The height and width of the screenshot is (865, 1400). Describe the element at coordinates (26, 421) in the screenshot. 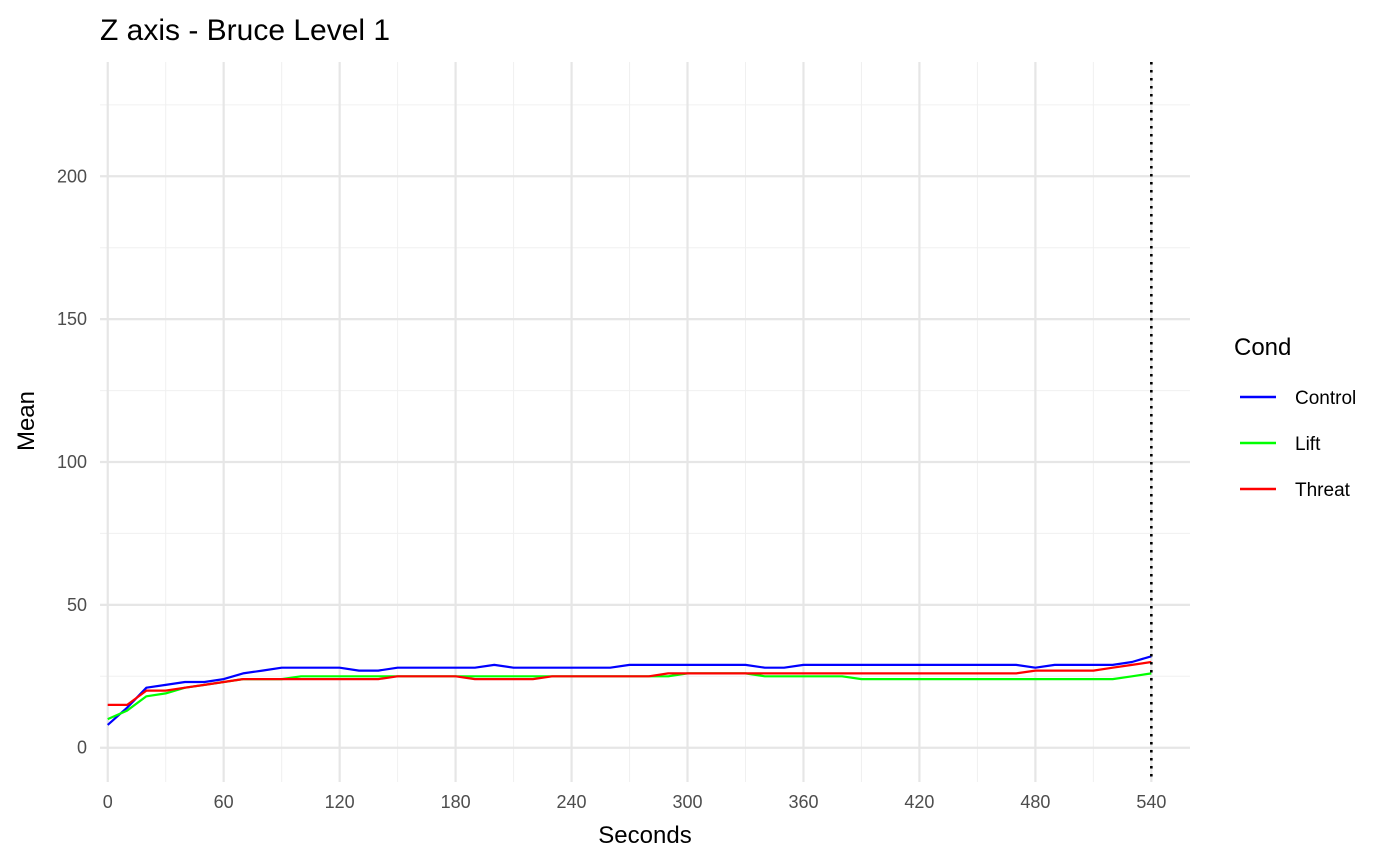

I see `y-axis-title: Mean` at that location.